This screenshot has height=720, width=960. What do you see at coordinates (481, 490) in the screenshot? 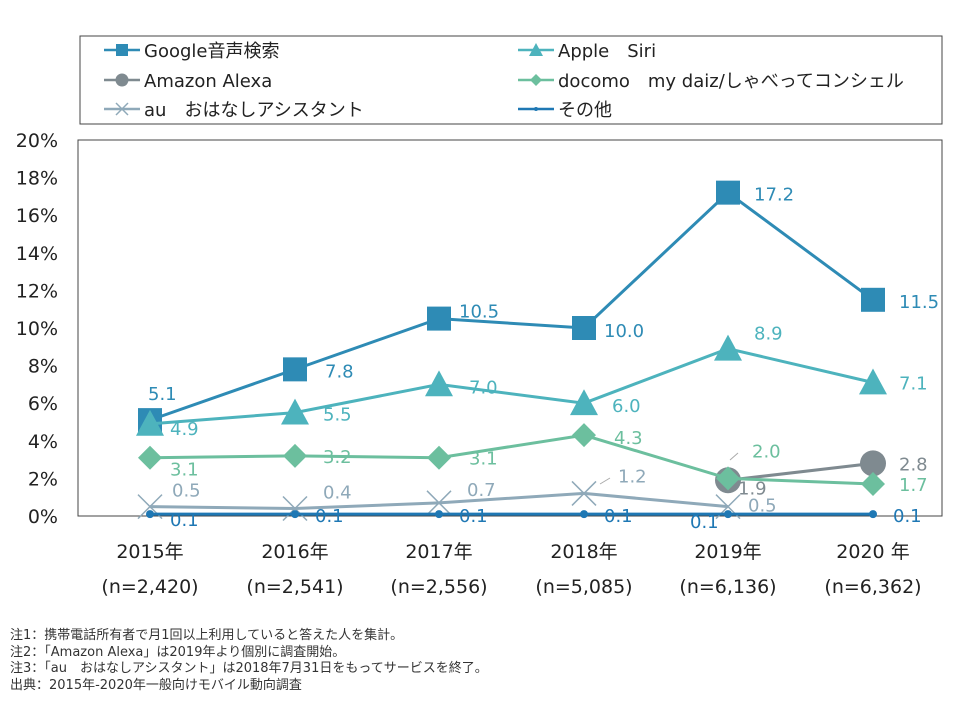
I see `data-label: 0.7` at bounding box center [481, 490].